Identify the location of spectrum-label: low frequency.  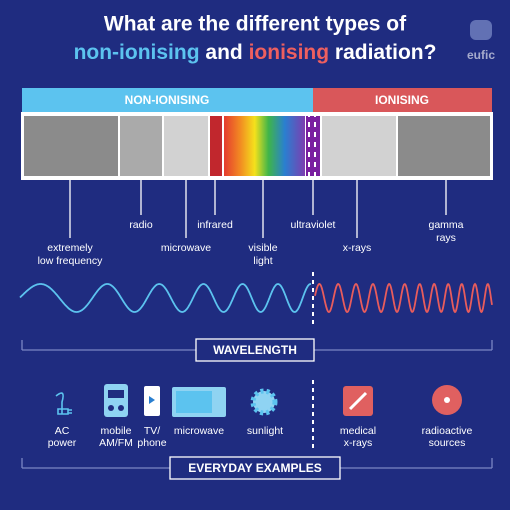
(71, 261).